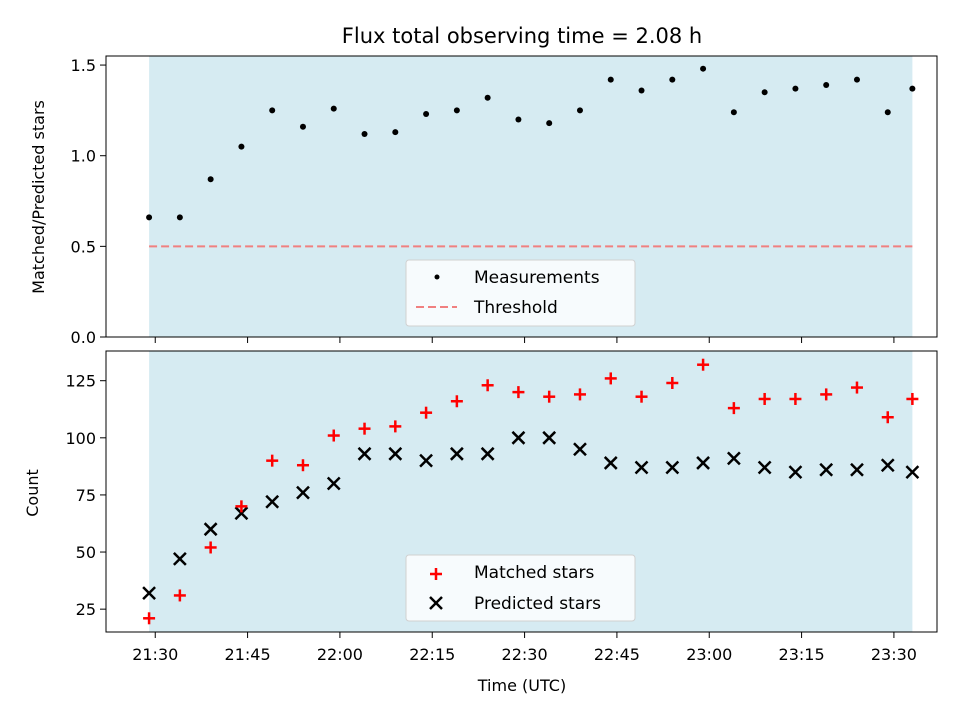 This screenshot has width=960, height=720. I want to click on count-y-axis-label: Count, so click(32, 493).